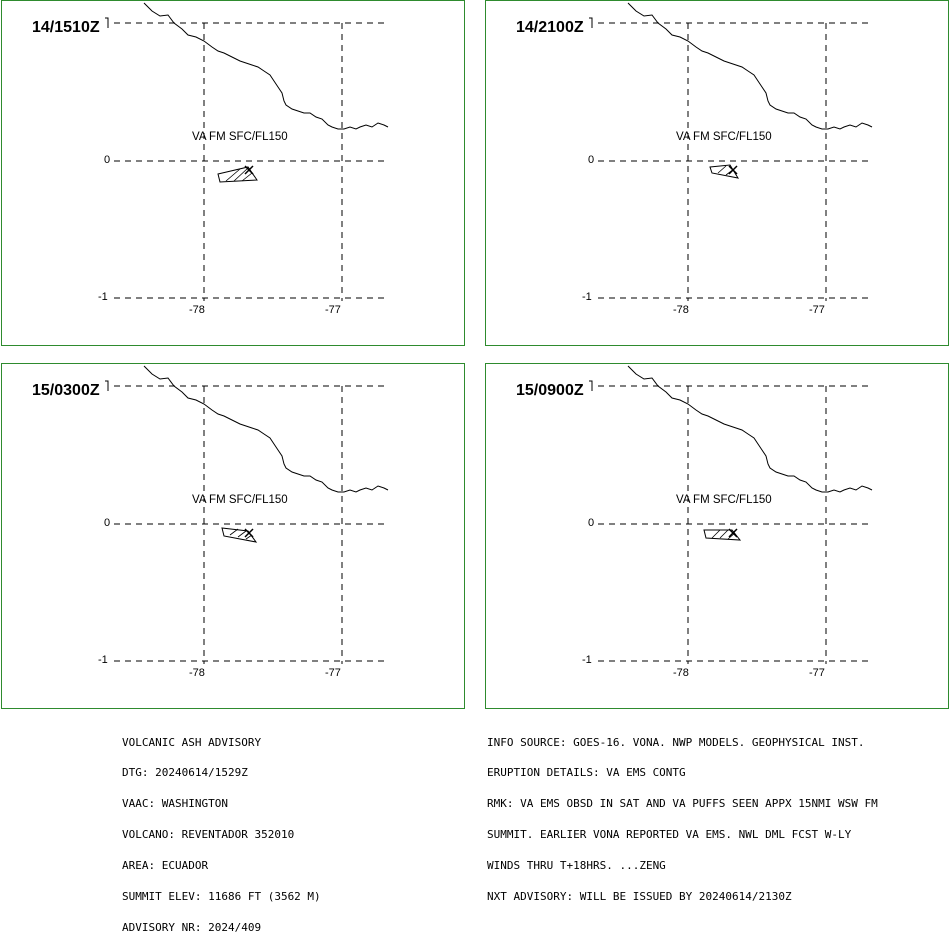  I want to click on panel-time: 15/0300Z, so click(66, 390).